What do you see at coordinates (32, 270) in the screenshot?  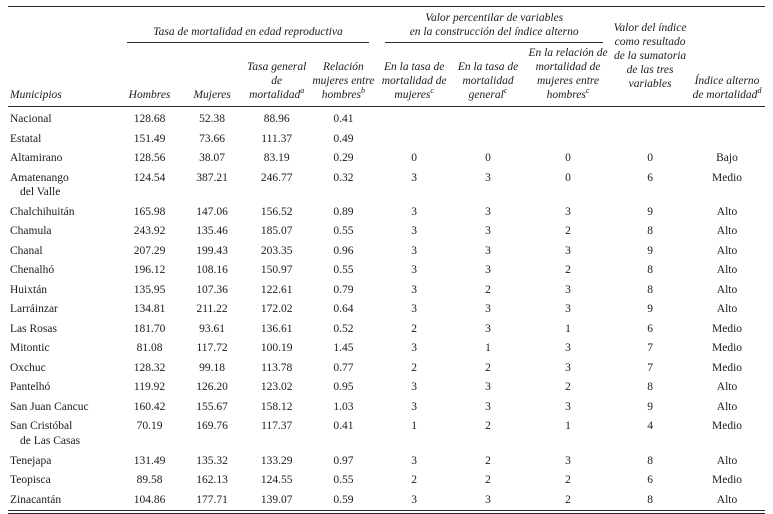 I see `municipality-cell: Chenalhó` at bounding box center [32, 270].